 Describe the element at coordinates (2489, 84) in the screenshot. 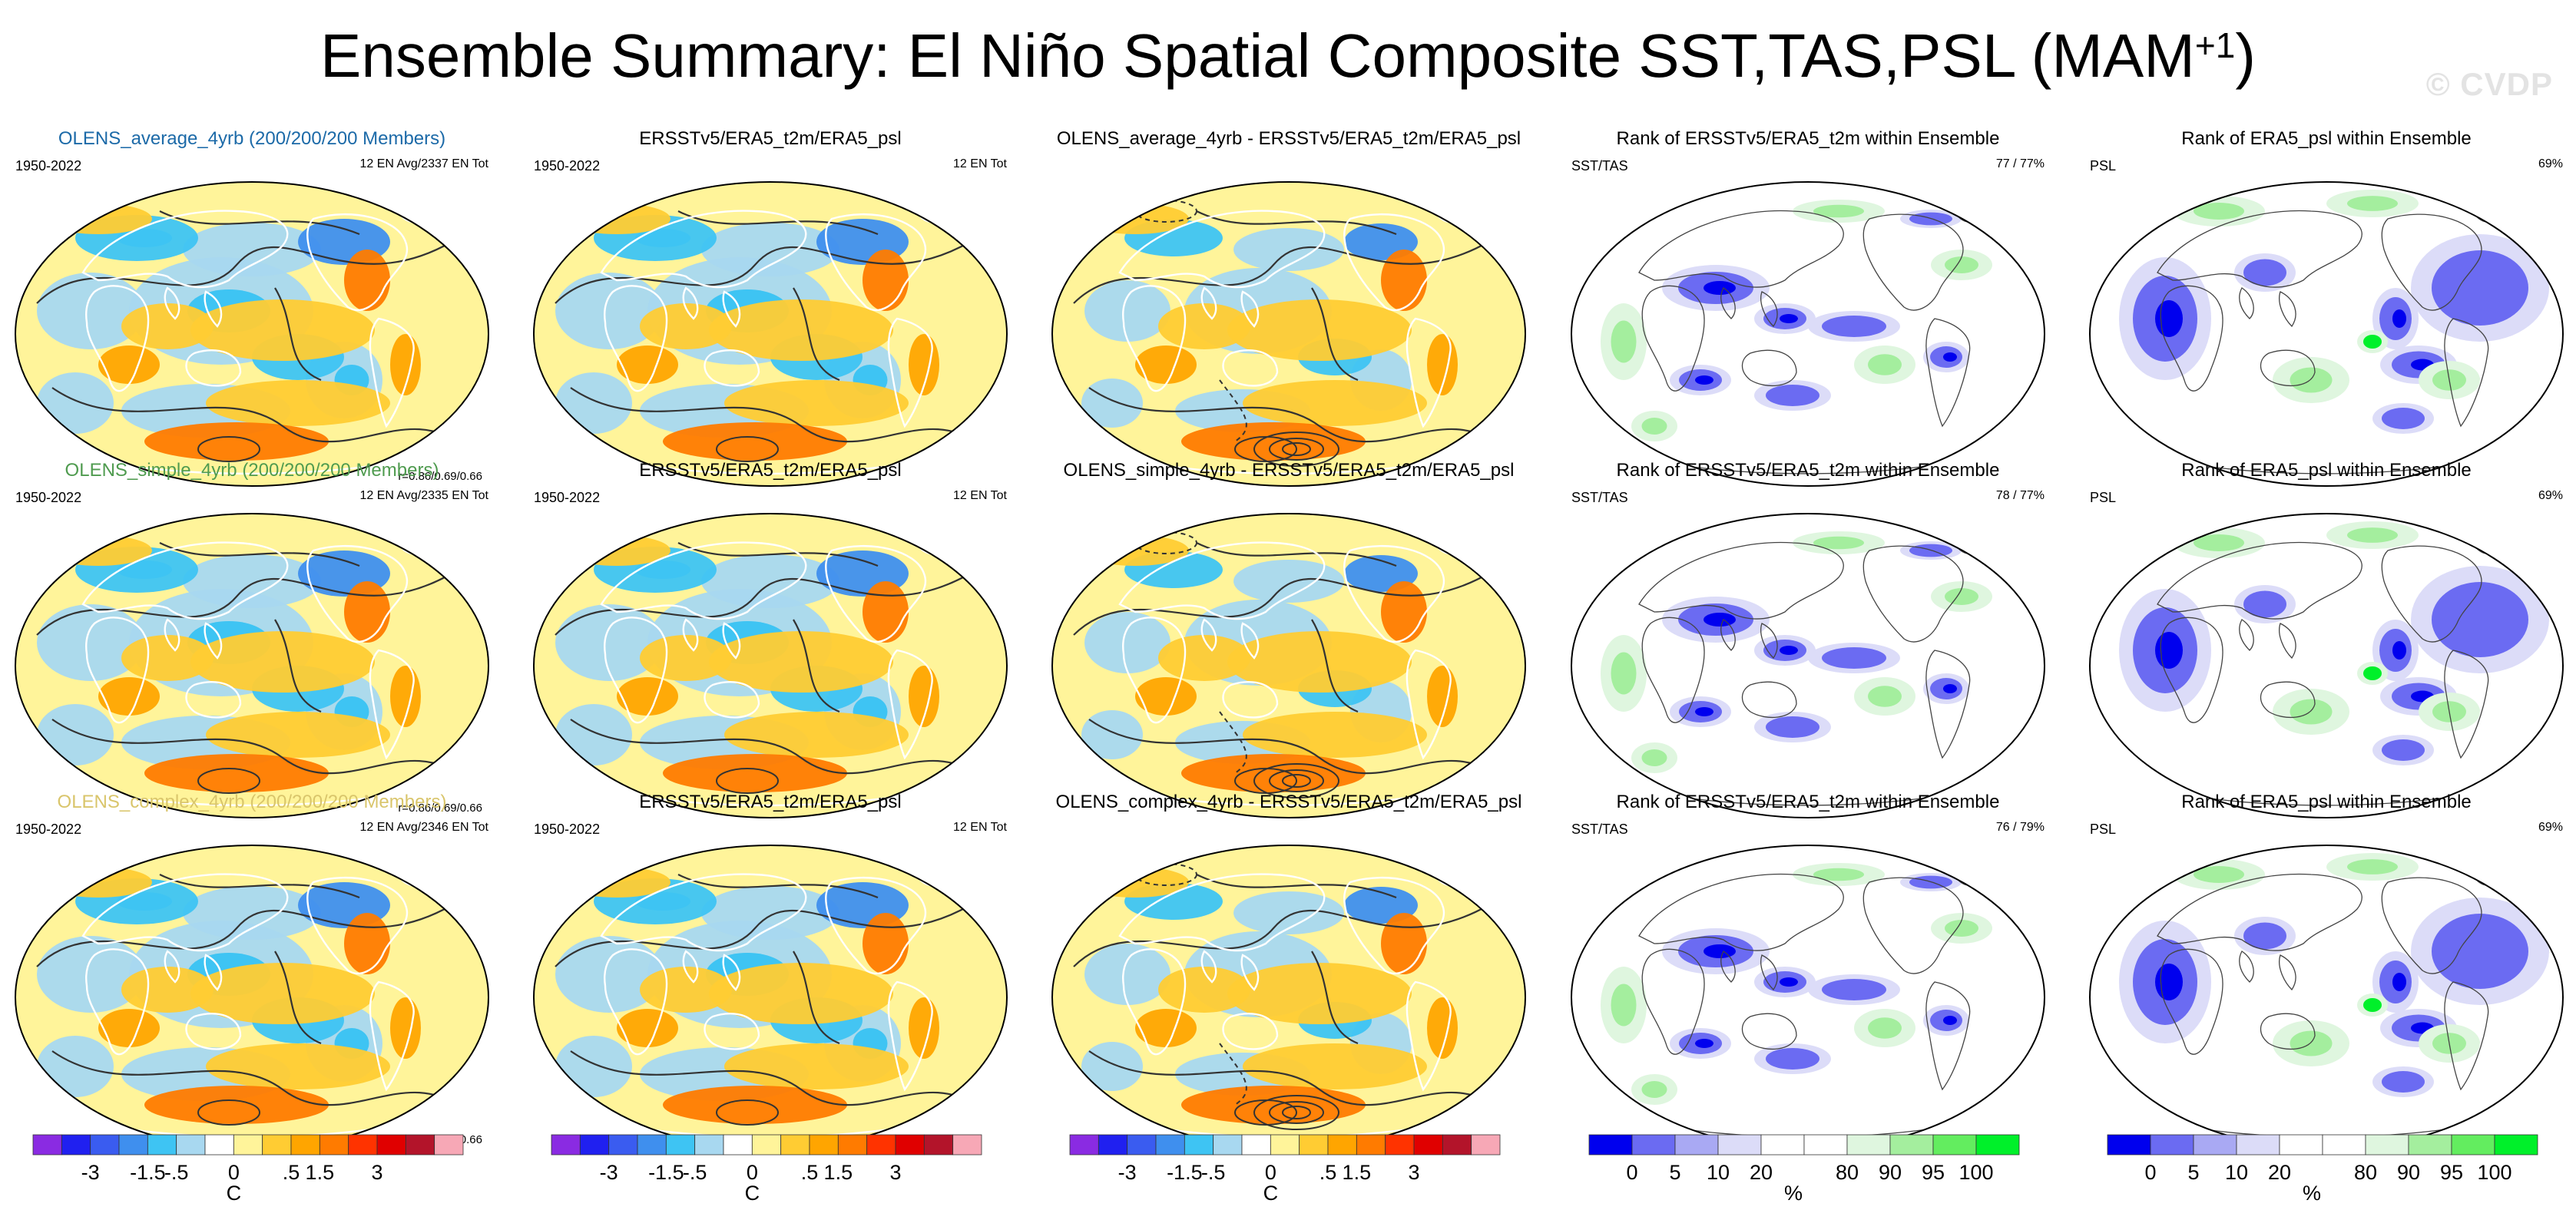

I see `cvdp-watermark: © CVDP` at that location.